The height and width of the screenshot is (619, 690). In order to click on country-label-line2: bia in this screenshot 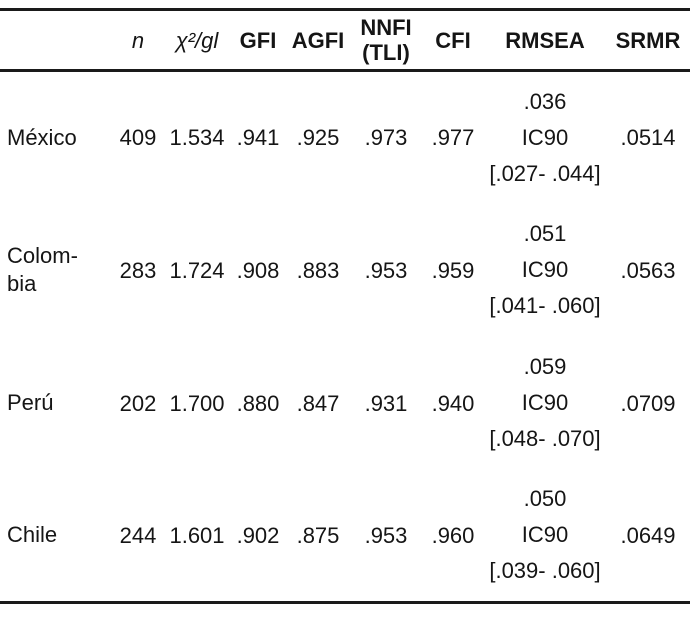, I will do `click(22, 283)`.